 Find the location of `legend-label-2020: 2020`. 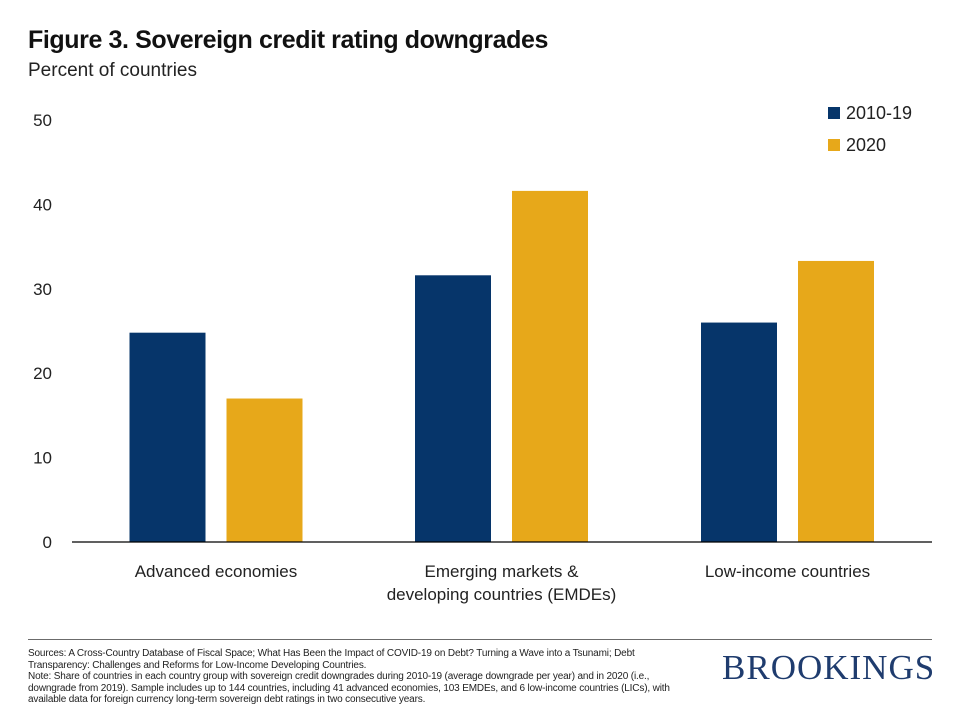

legend-label-2020: 2020 is located at coordinates (866, 144).